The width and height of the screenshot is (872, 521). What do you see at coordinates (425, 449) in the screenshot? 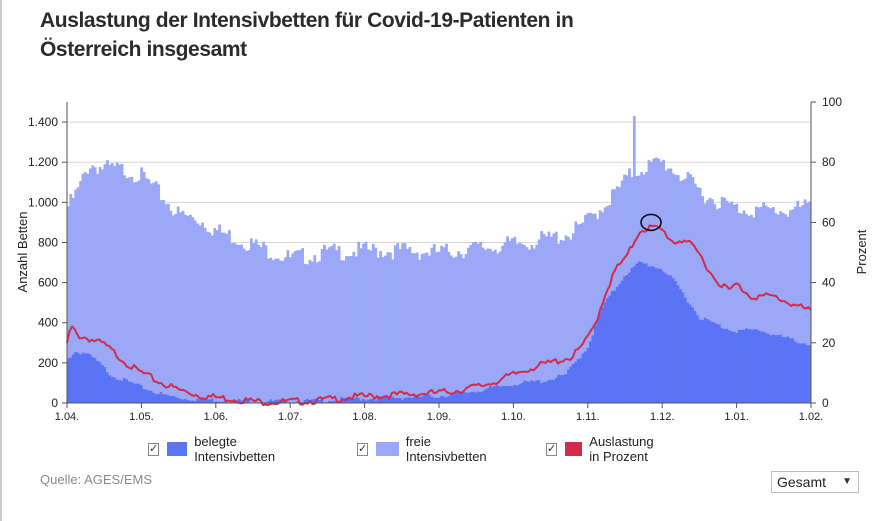
I see `legend-item-freie: ✓ freie Intensivbetten` at bounding box center [425, 449].